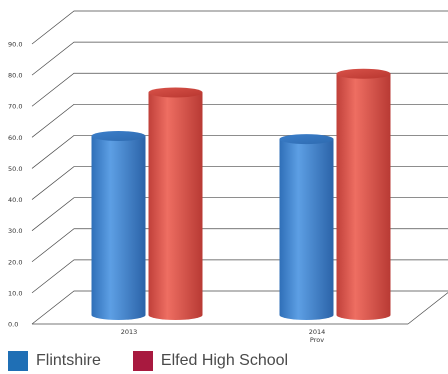 The width and height of the screenshot is (448, 374). Describe the element at coordinates (15, 231) in the screenshot. I see `y-tick-label: 30.0` at that location.